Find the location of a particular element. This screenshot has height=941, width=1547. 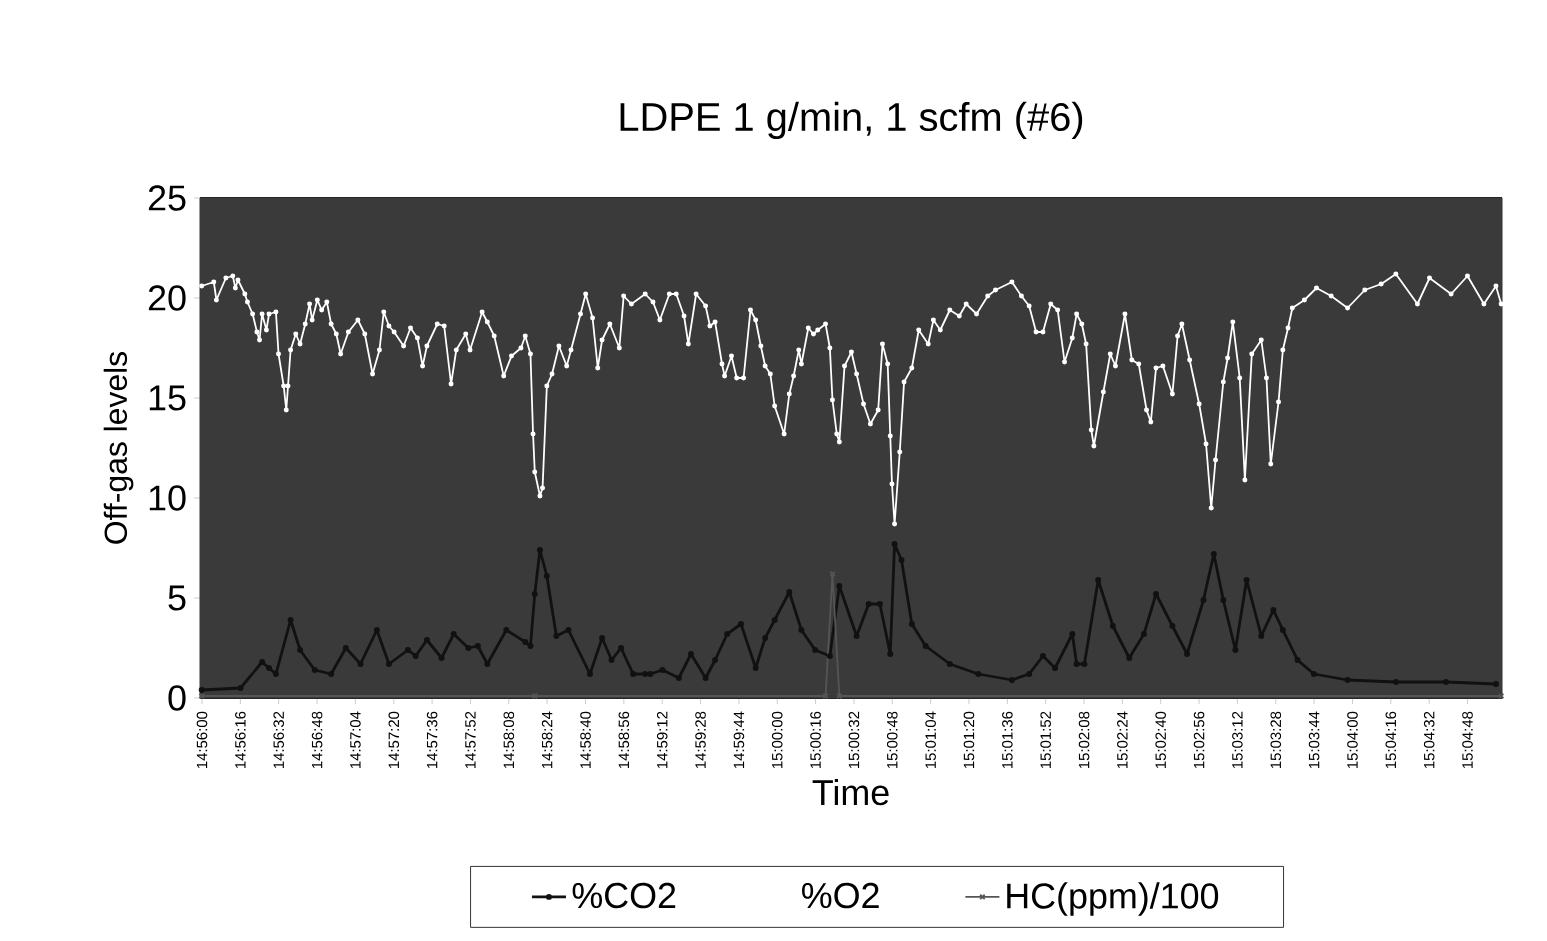

x-tick-label: 15:00:48 is located at coordinates (892, 740).